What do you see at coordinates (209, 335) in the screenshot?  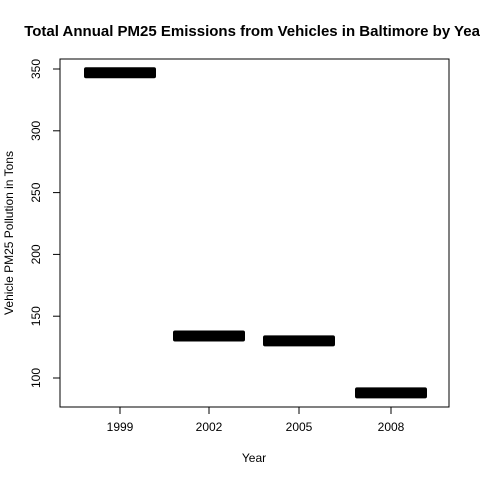 I see `bar-2002` at bounding box center [209, 335].